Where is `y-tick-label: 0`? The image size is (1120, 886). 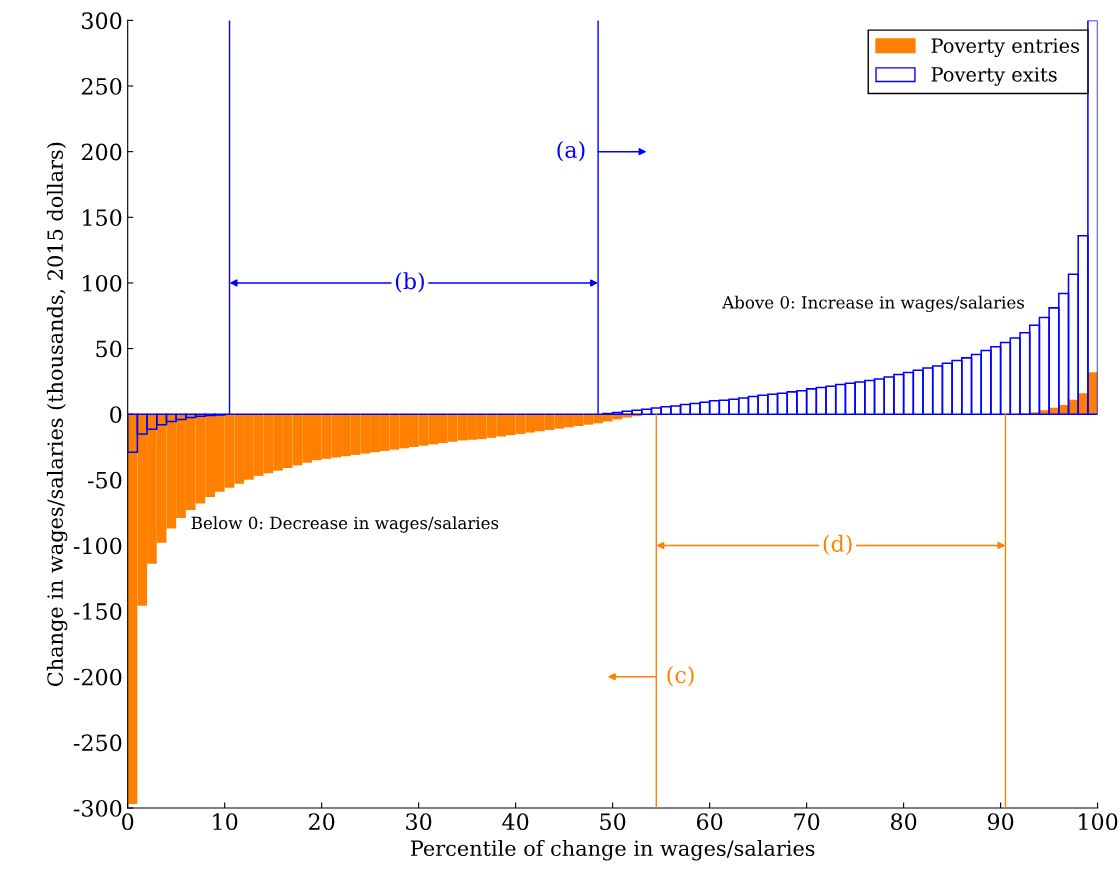
y-tick-label: 0 is located at coordinates (116, 414).